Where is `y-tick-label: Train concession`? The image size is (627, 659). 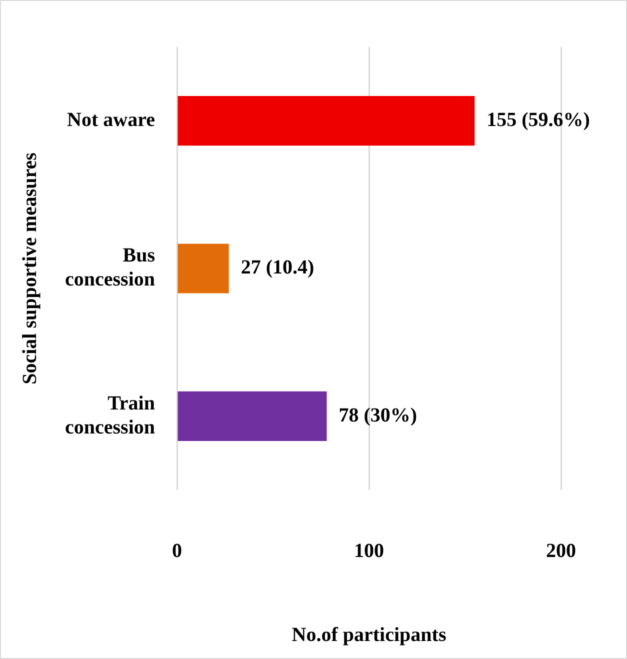
y-tick-label: Train concession is located at coordinates (110, 415).